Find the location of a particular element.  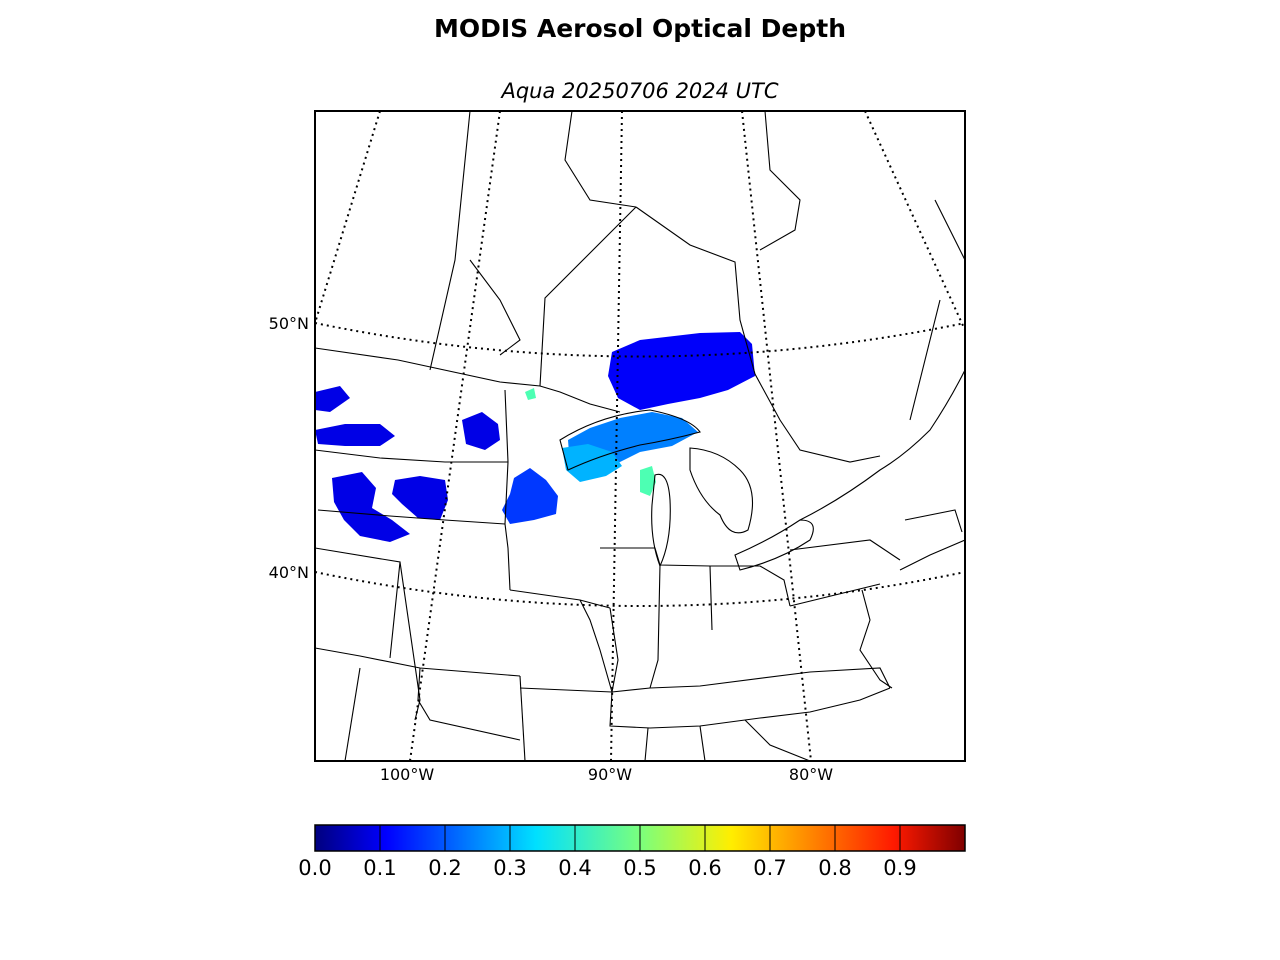

colorbar-tick-label: 0.8 is located at coordinates (834, 868).